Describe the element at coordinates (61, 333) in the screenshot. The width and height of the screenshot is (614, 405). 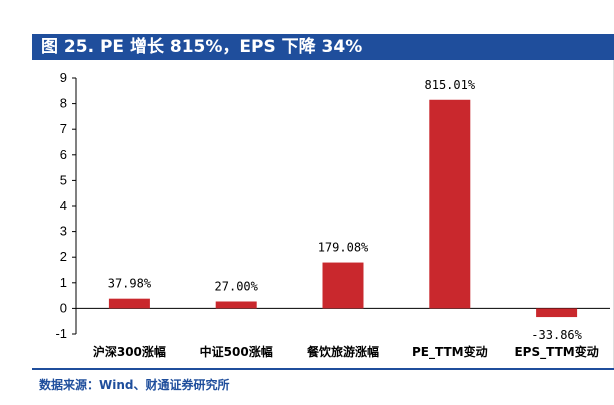
I see `y-tick-label: -1` at that location.